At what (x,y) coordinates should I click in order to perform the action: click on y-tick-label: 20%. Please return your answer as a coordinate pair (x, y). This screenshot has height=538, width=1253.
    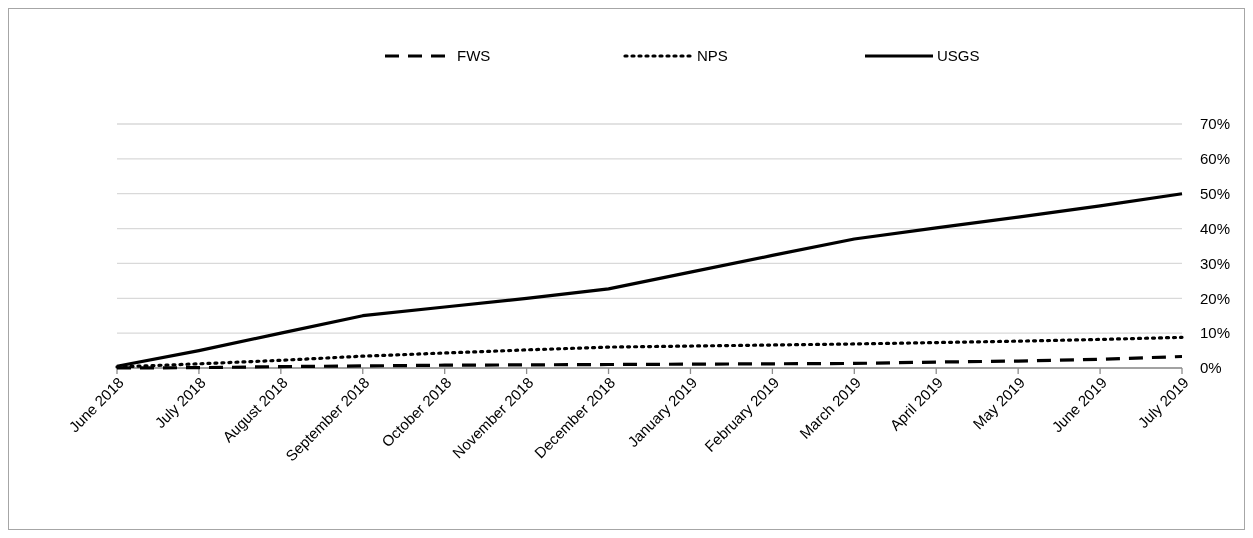
    Looking at the image, I should click on (1215, 298).